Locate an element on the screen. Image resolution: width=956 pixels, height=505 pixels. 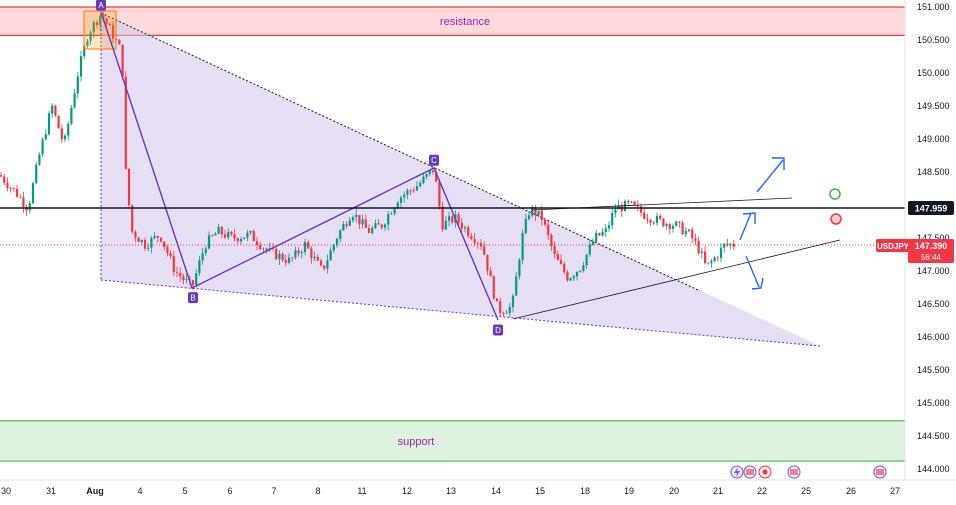
sell-signal-icon is located at coordinates (836, 219).